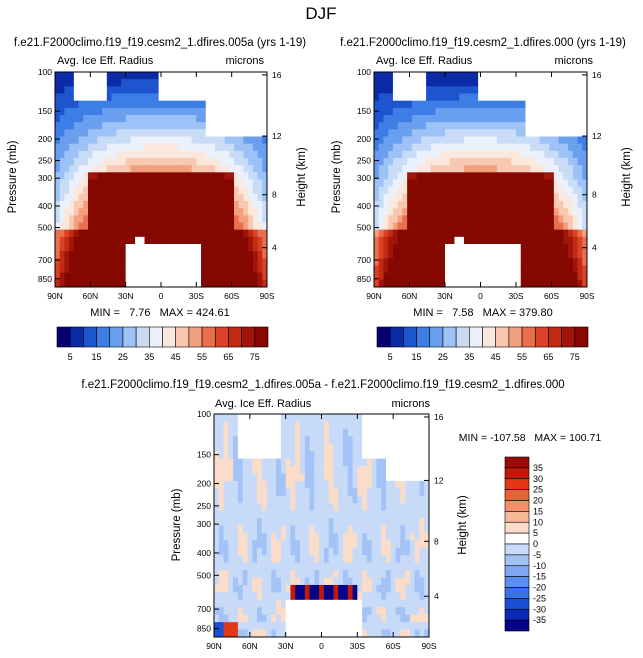 The image size is (643, 658). Describe the element at coordinates (469, 357) in the screenshot. I see `colorbar-label: 35` at that location.